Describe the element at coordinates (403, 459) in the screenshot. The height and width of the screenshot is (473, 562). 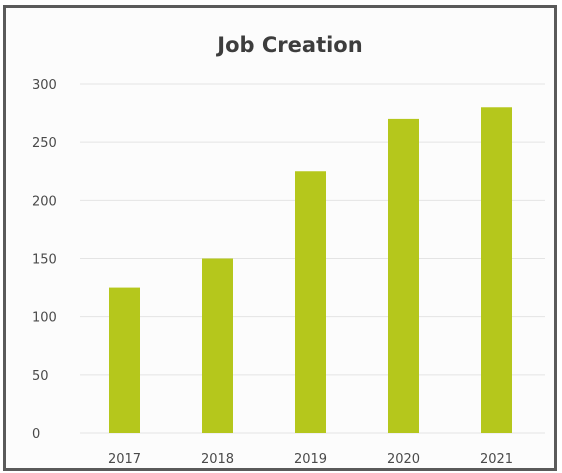
I see `x-tick-label: 2020` at that location.